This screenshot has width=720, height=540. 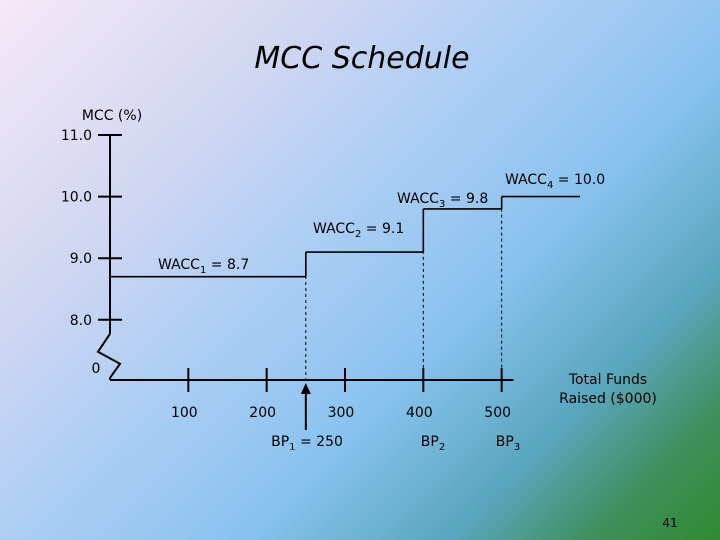 What do you see at coordinates (341, 394) in the screenshot?
I see `x-ticks: 100 200 300 400 500` at bounding box center [341, 394].